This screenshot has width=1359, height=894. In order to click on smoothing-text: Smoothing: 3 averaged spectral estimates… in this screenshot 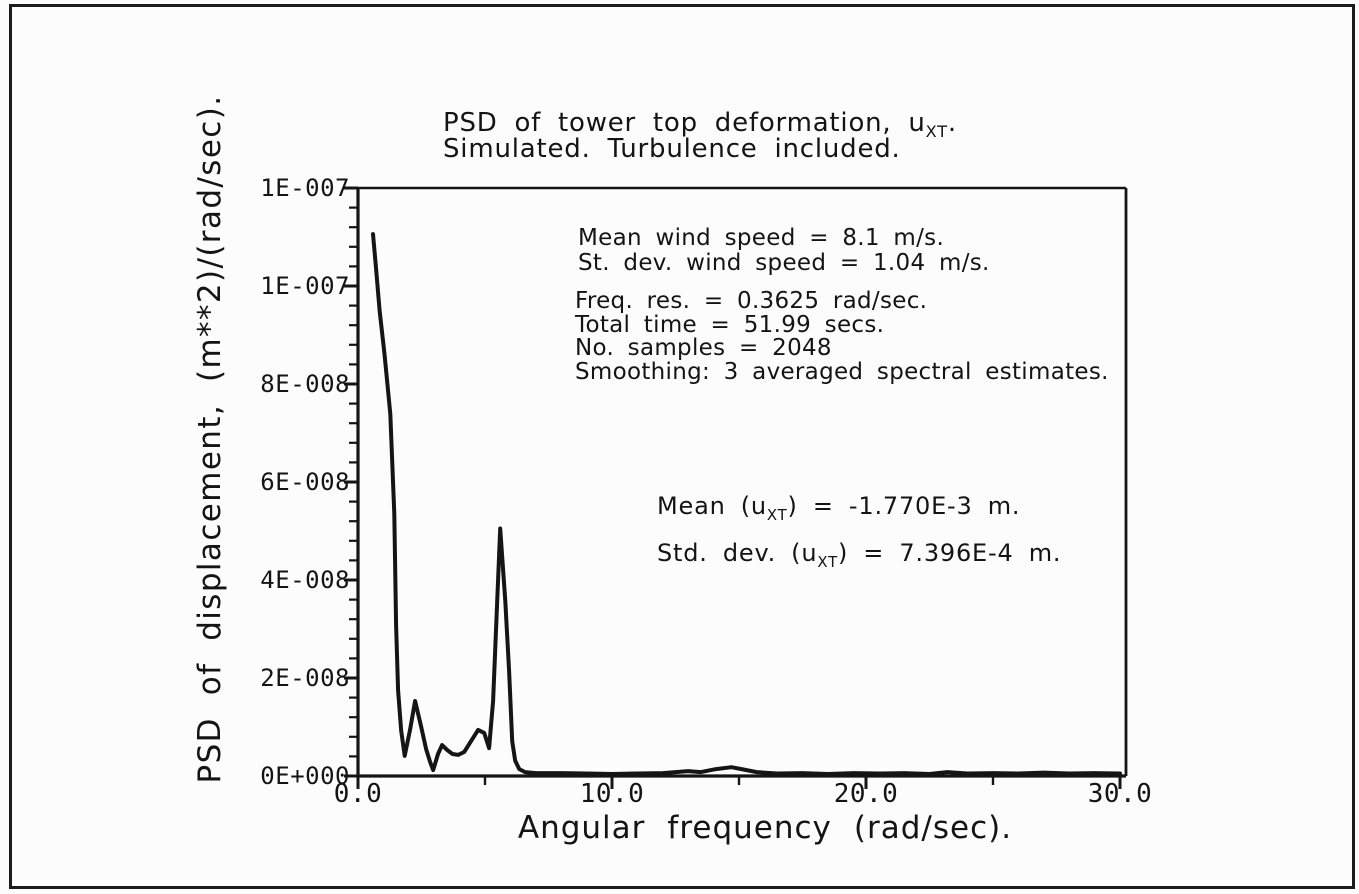, I will do `click(842, 371)`.